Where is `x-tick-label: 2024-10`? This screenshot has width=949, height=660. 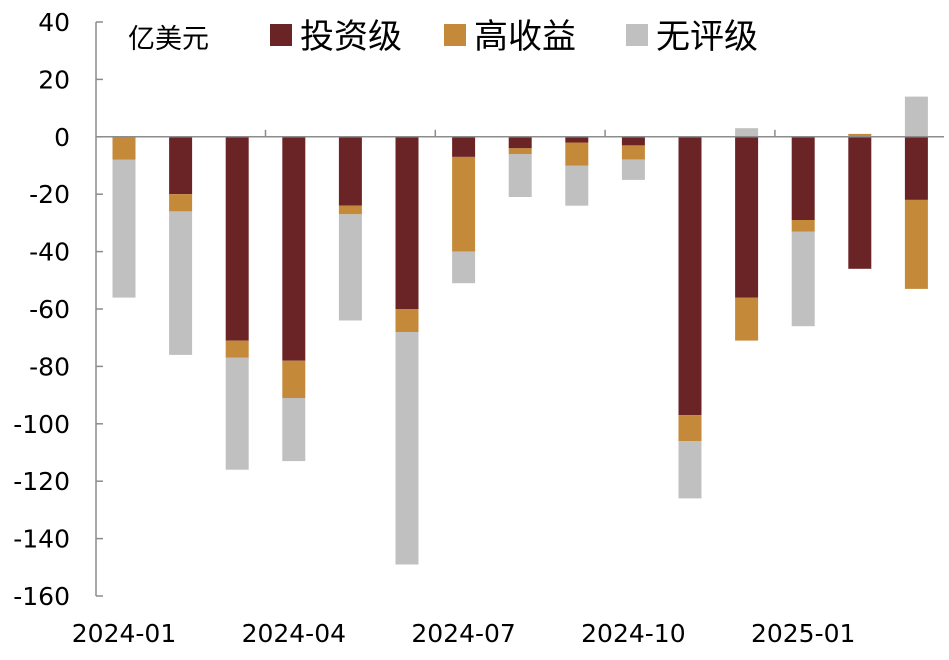
x-tick-label: 2024-10 is located at coordinates (633, 633).